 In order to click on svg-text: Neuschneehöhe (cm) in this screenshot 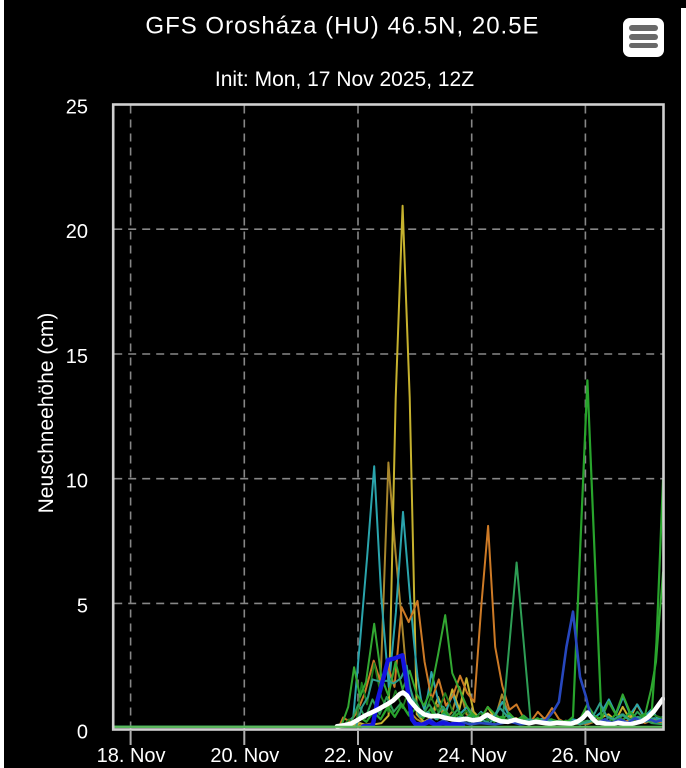, I will do `click(46, 413)`.